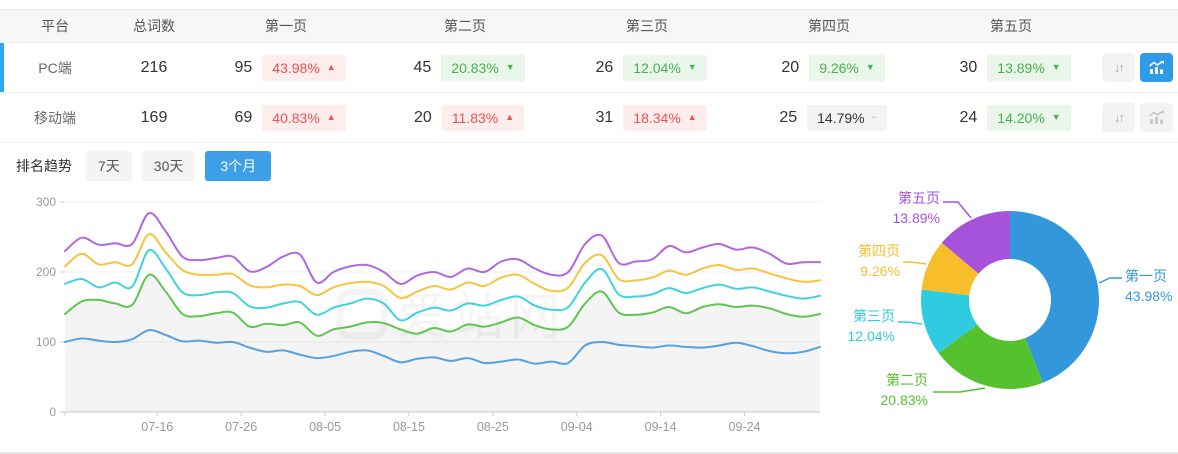  I want to click on page-stat-cell: 45 20.83% ▼, so click(465, 67).